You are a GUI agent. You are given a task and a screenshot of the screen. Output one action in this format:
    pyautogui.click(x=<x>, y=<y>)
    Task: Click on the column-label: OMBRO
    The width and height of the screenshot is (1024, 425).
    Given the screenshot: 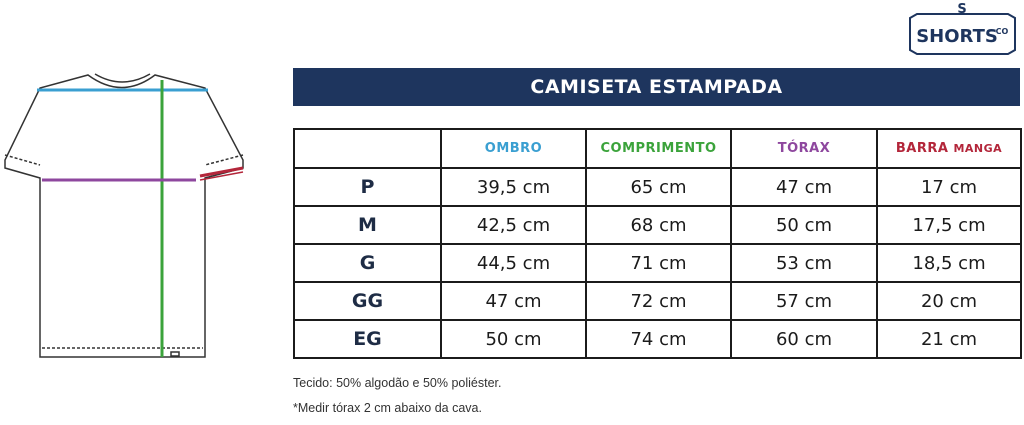 What is the action you would take?
    pyautogui.click(x=513, y=148)
    